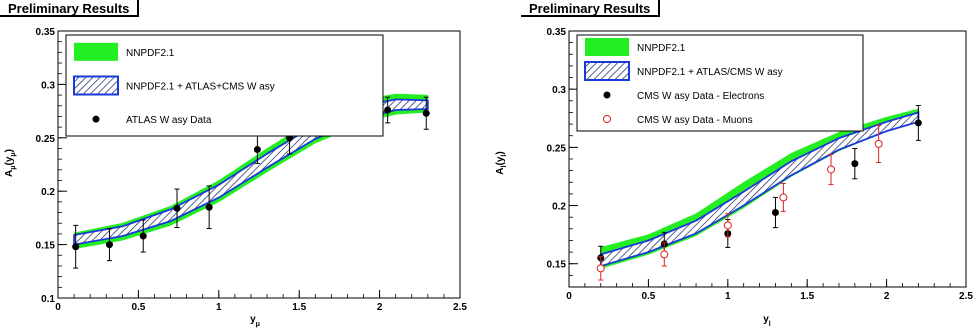 The image size is (977, 333). Describe the element at coordinates (255, 321) in the screenshot. I see `x-axis-title: yμ` at that location.